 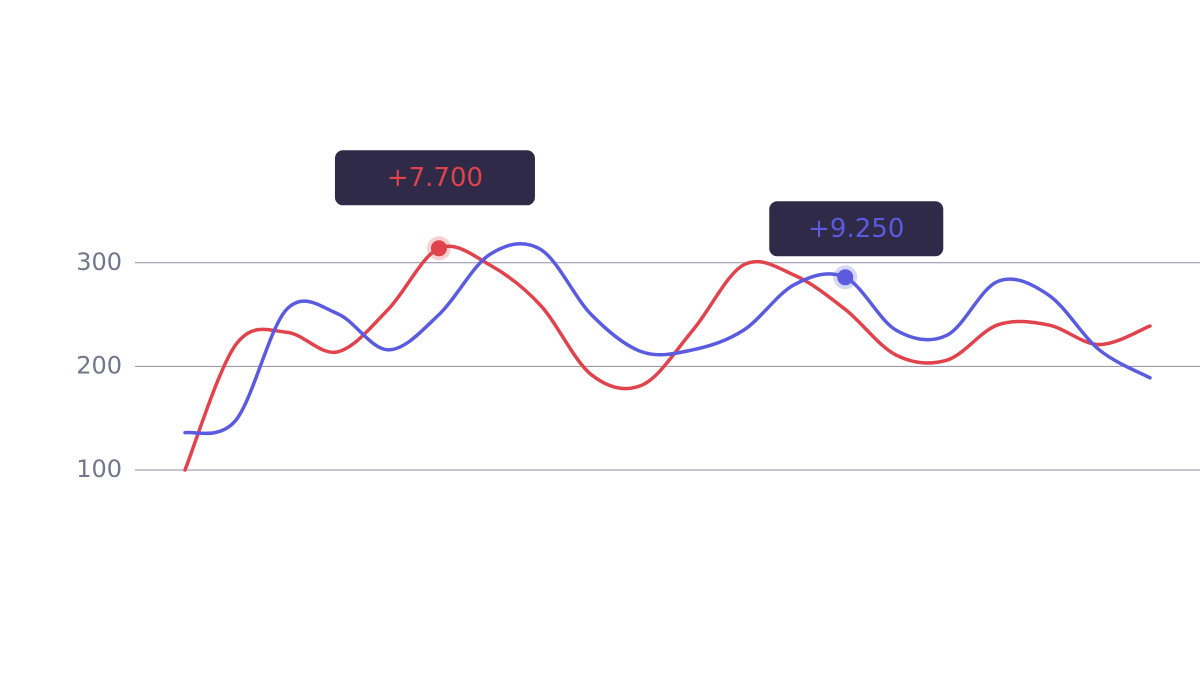 What do you see at coordinates (99, 365) in the screenshot?
I see `y-tick-label: 200` at bounding box center [99, 365].